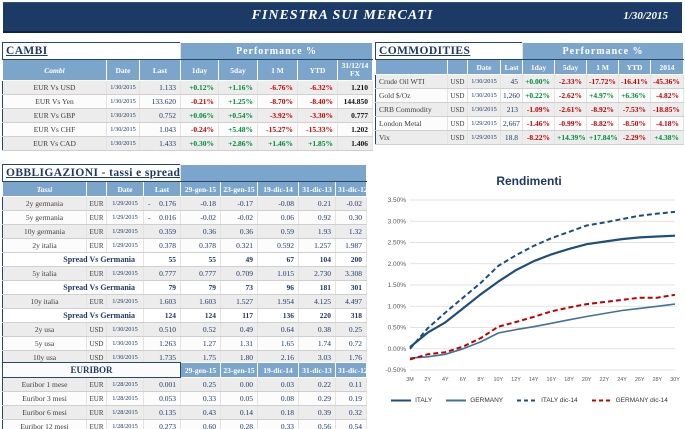 The image size is (685, 429). I want to click on header-band, so click(274, 173).